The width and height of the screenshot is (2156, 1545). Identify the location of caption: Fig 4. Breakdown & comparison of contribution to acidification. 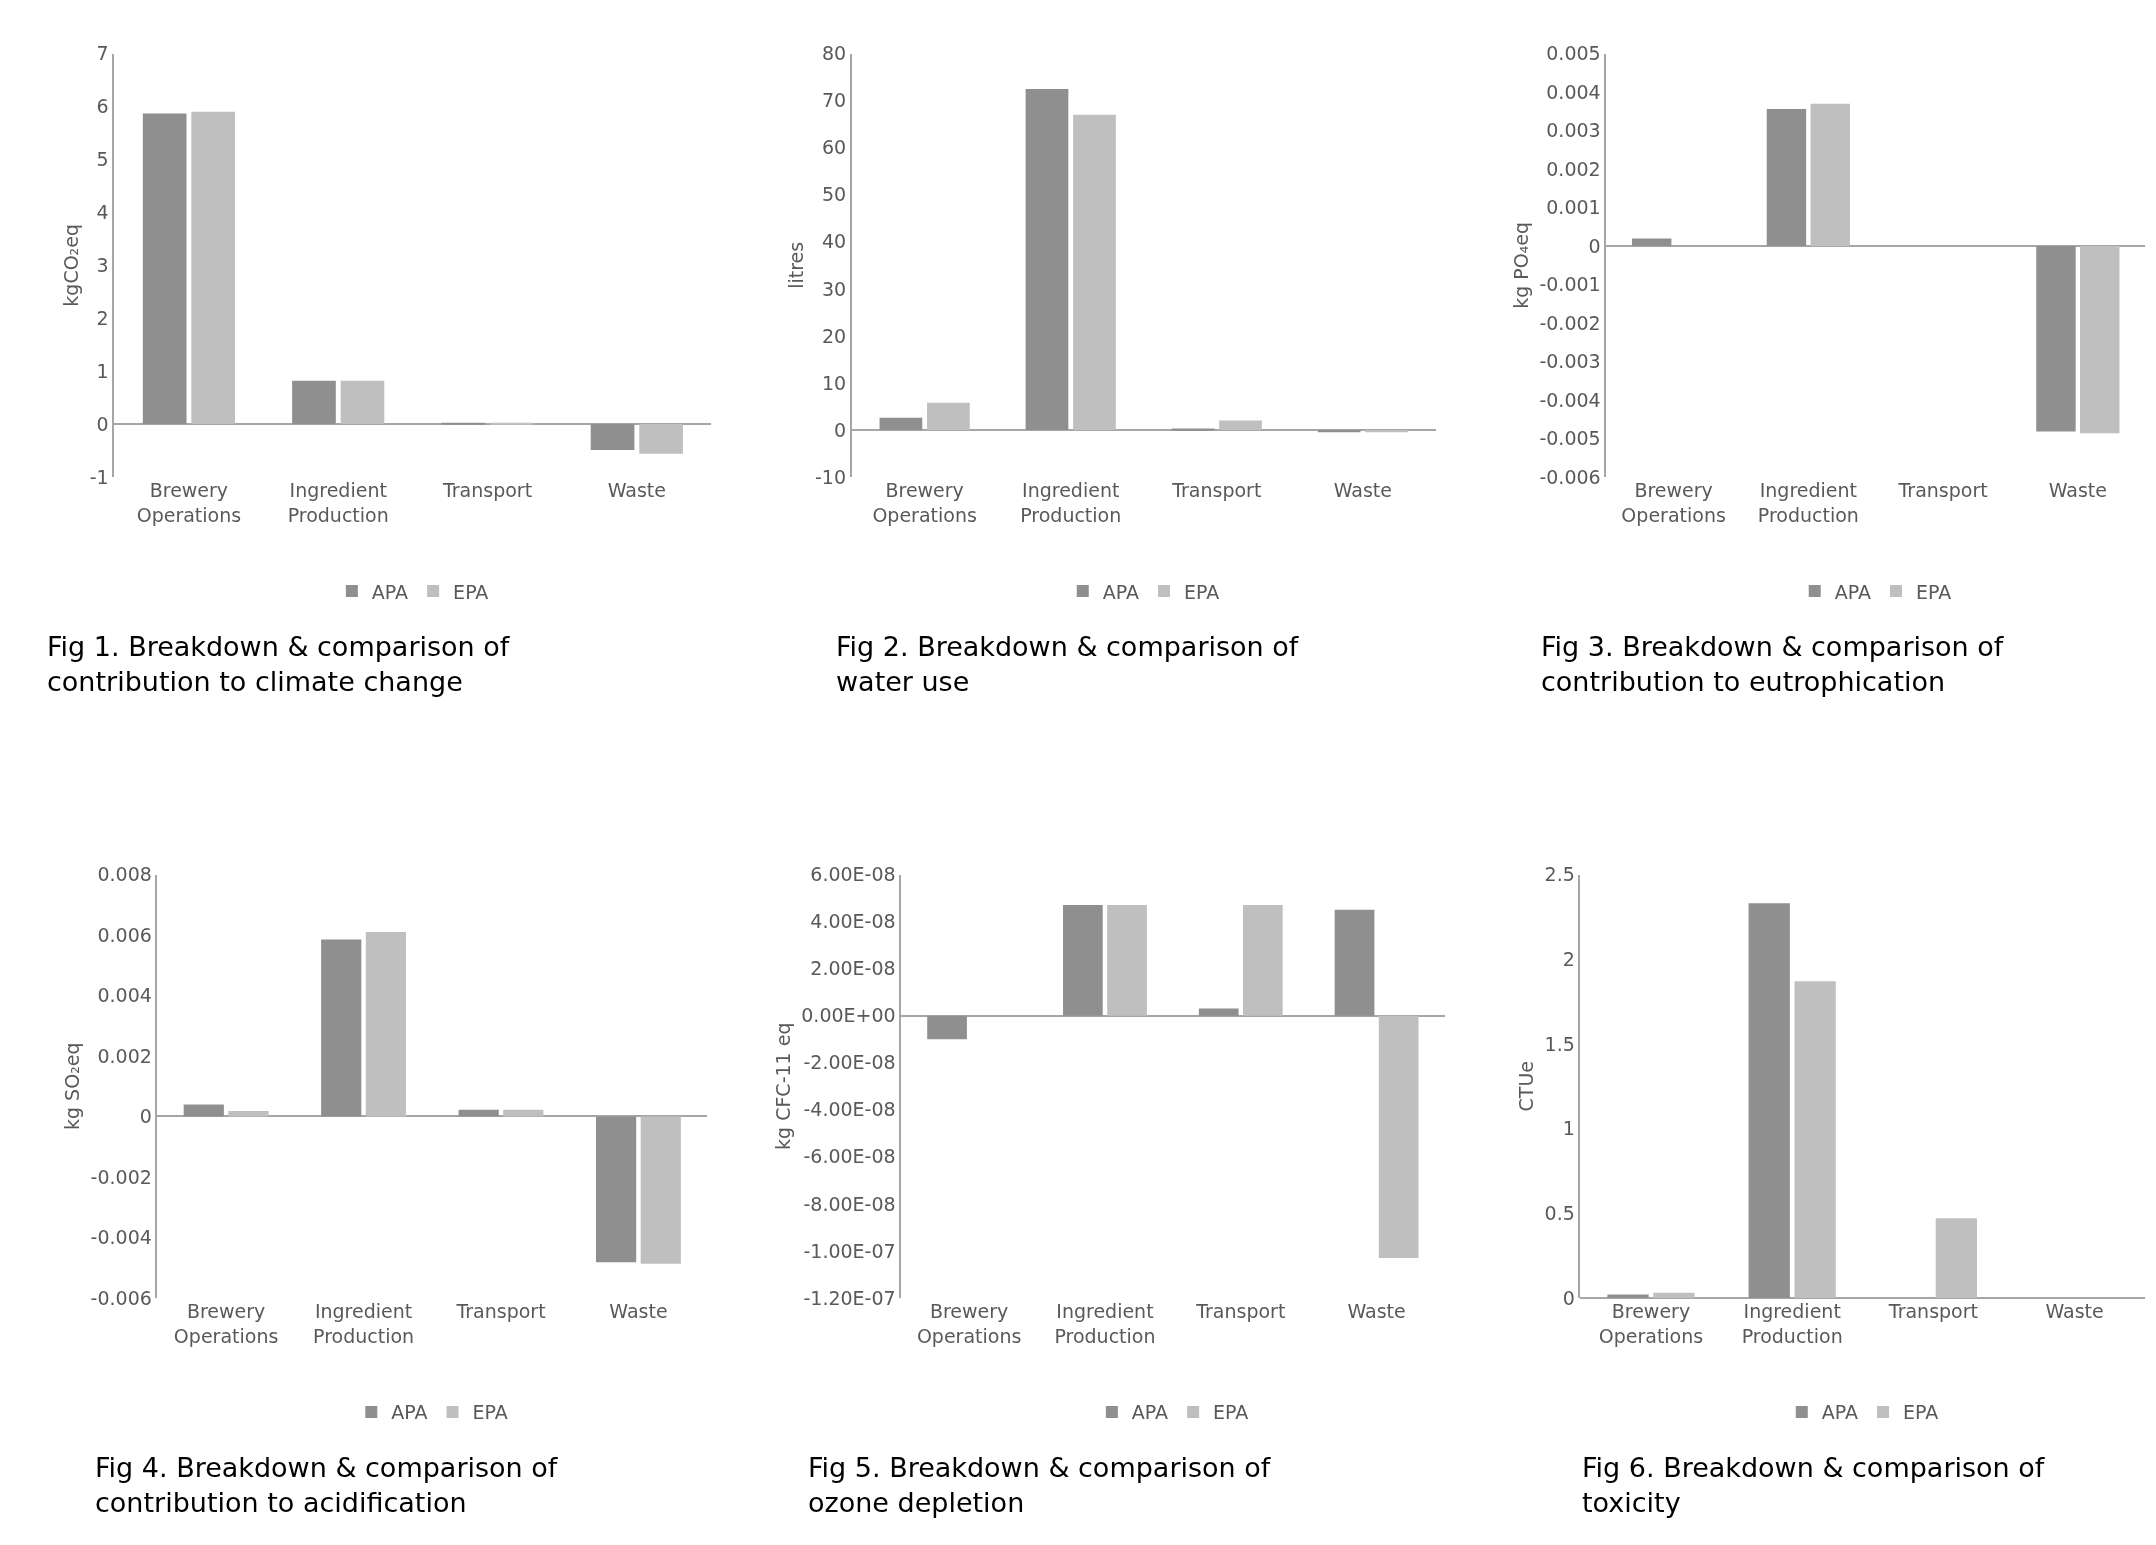
(327, 1485).